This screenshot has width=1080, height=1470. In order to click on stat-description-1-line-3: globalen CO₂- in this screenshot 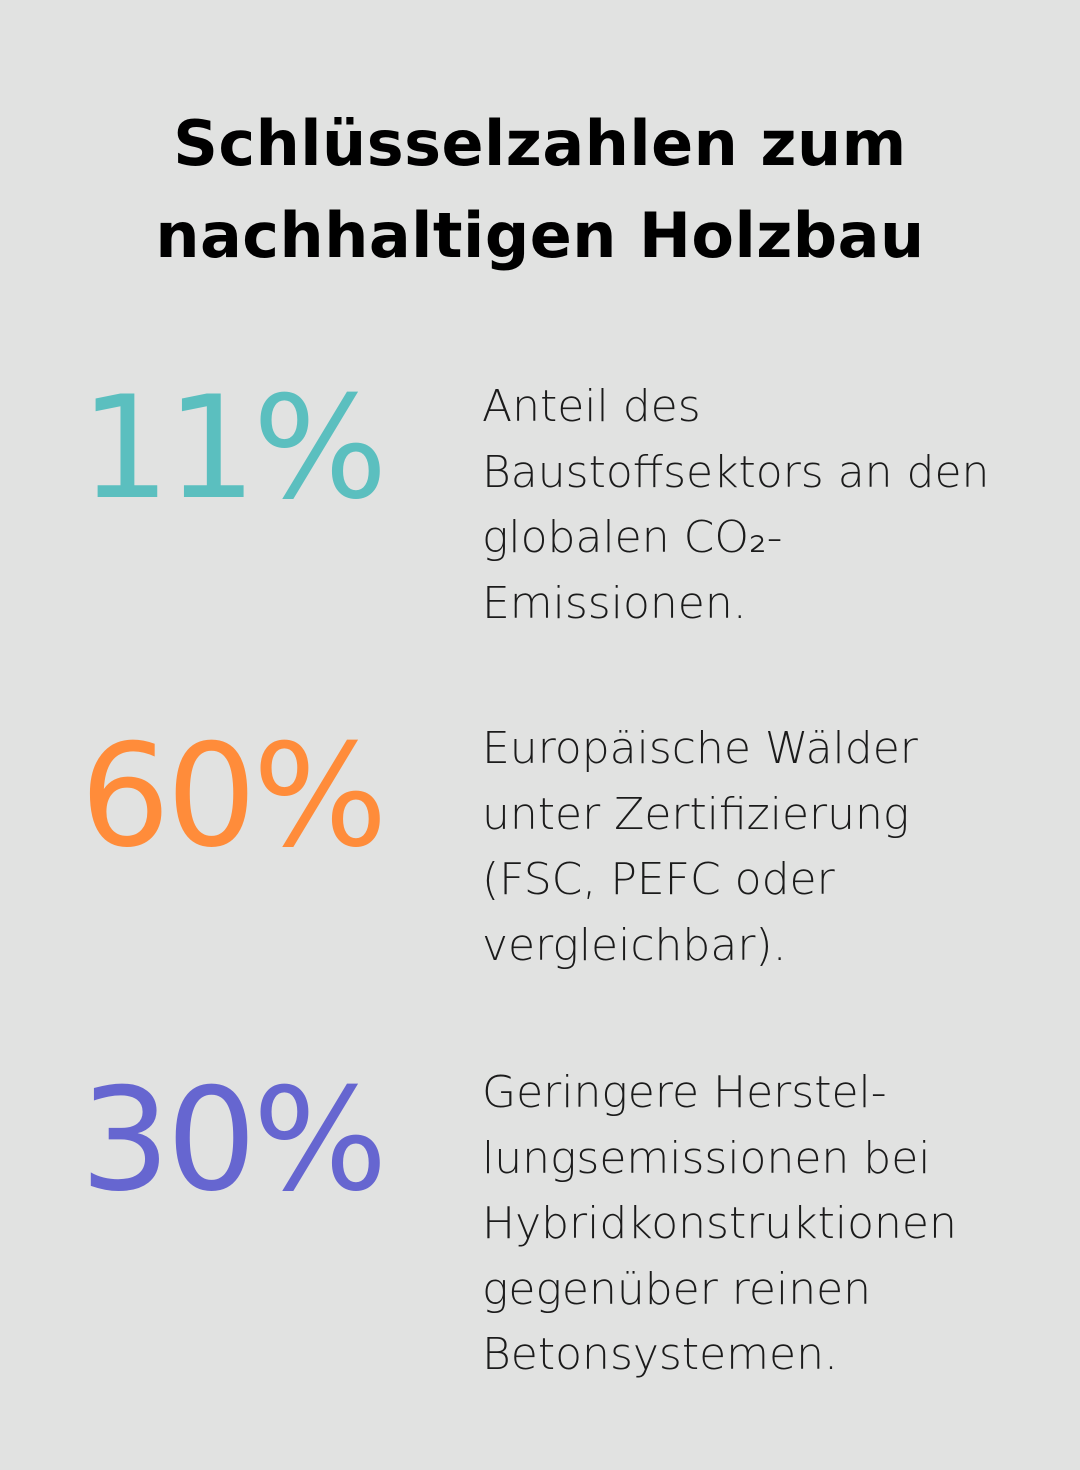, I will do `click(632, 537)`.